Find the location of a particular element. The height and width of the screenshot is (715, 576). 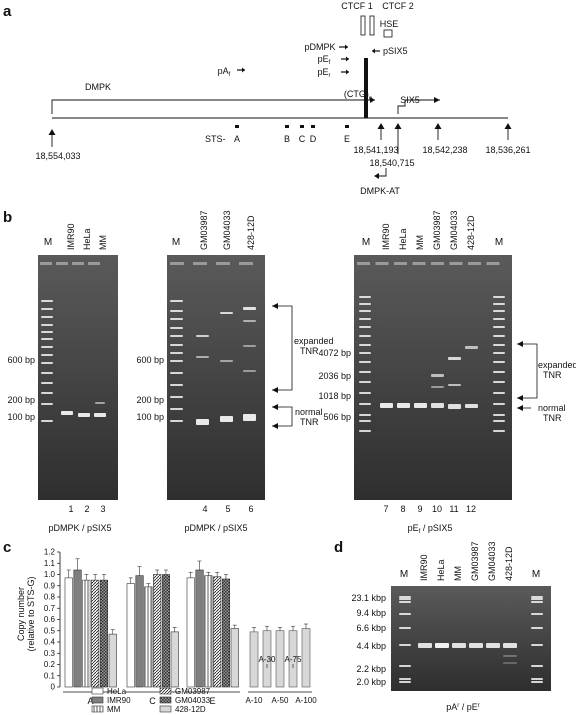

legend-label: HeLa is located at coordinates (117, 691).